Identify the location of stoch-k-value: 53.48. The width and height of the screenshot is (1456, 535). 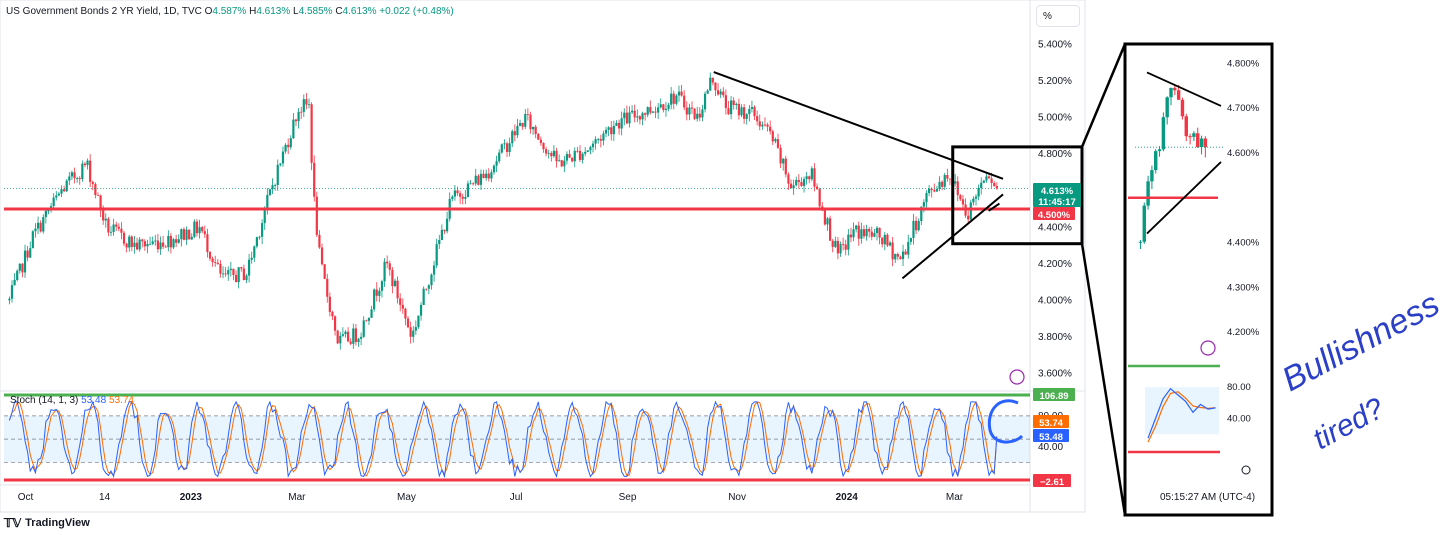
(94, 400).